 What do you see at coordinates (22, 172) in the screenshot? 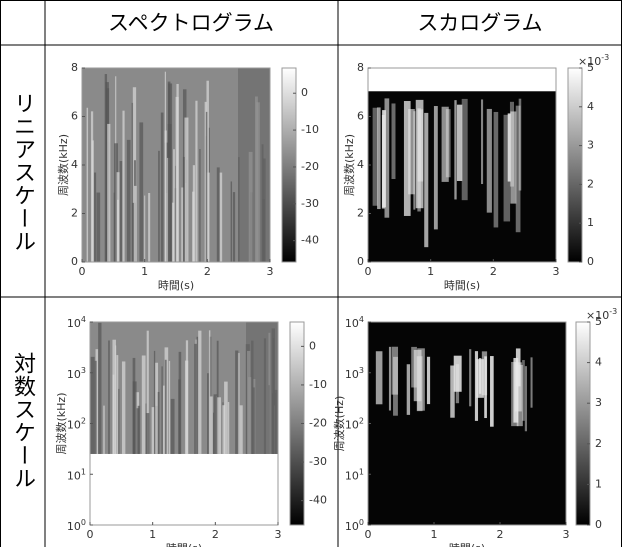
I see `row-label: リニアスケール` at bounding box center [22, 172].